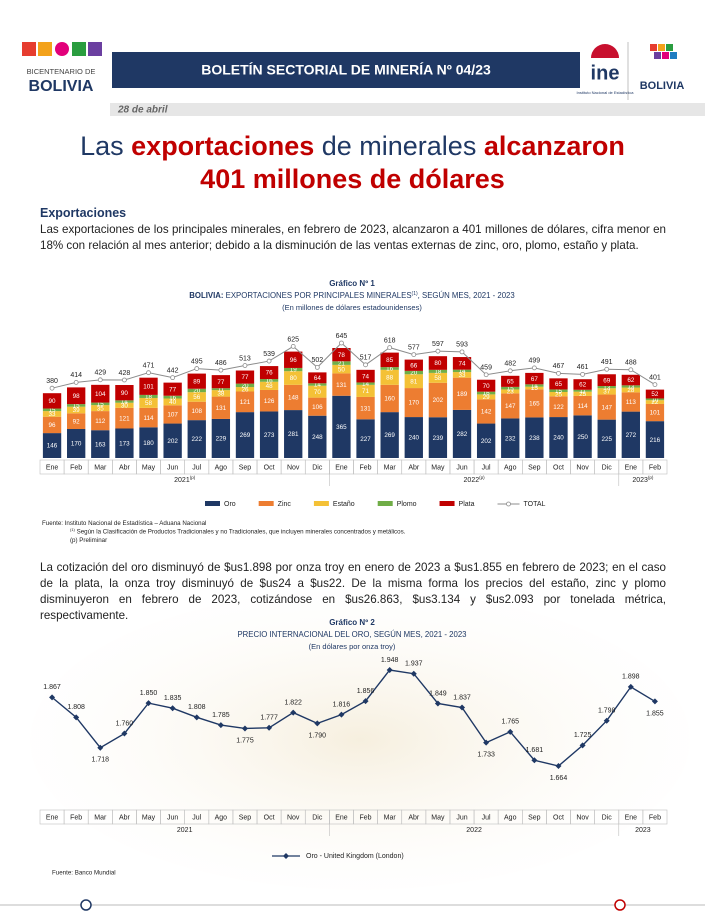  I want to click on segment-label: 33, so click(53, 414).